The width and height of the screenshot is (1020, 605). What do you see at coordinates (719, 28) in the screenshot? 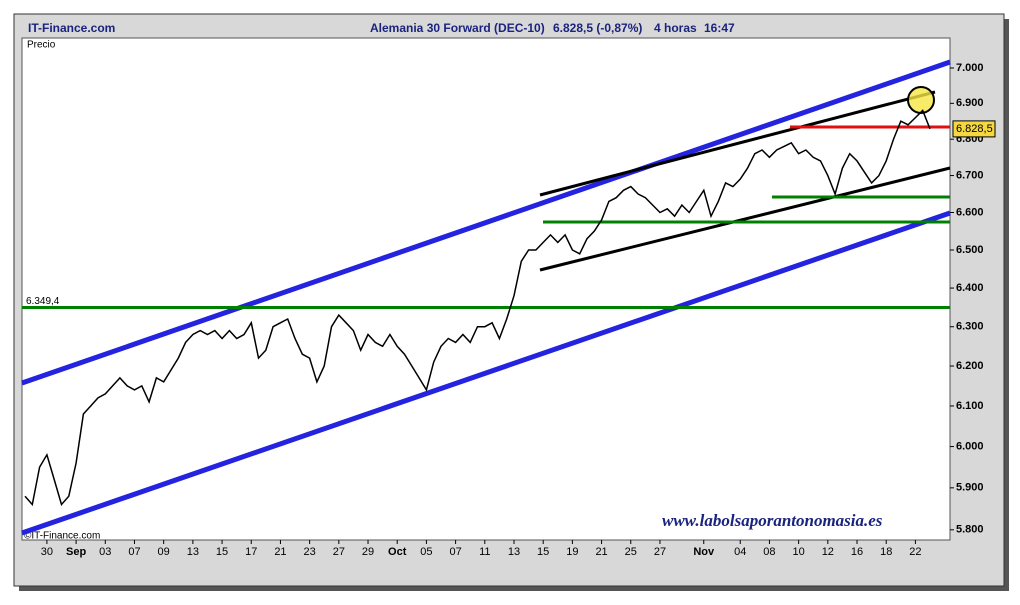
I see `time: 16:47` at bounding box center [719, 28].